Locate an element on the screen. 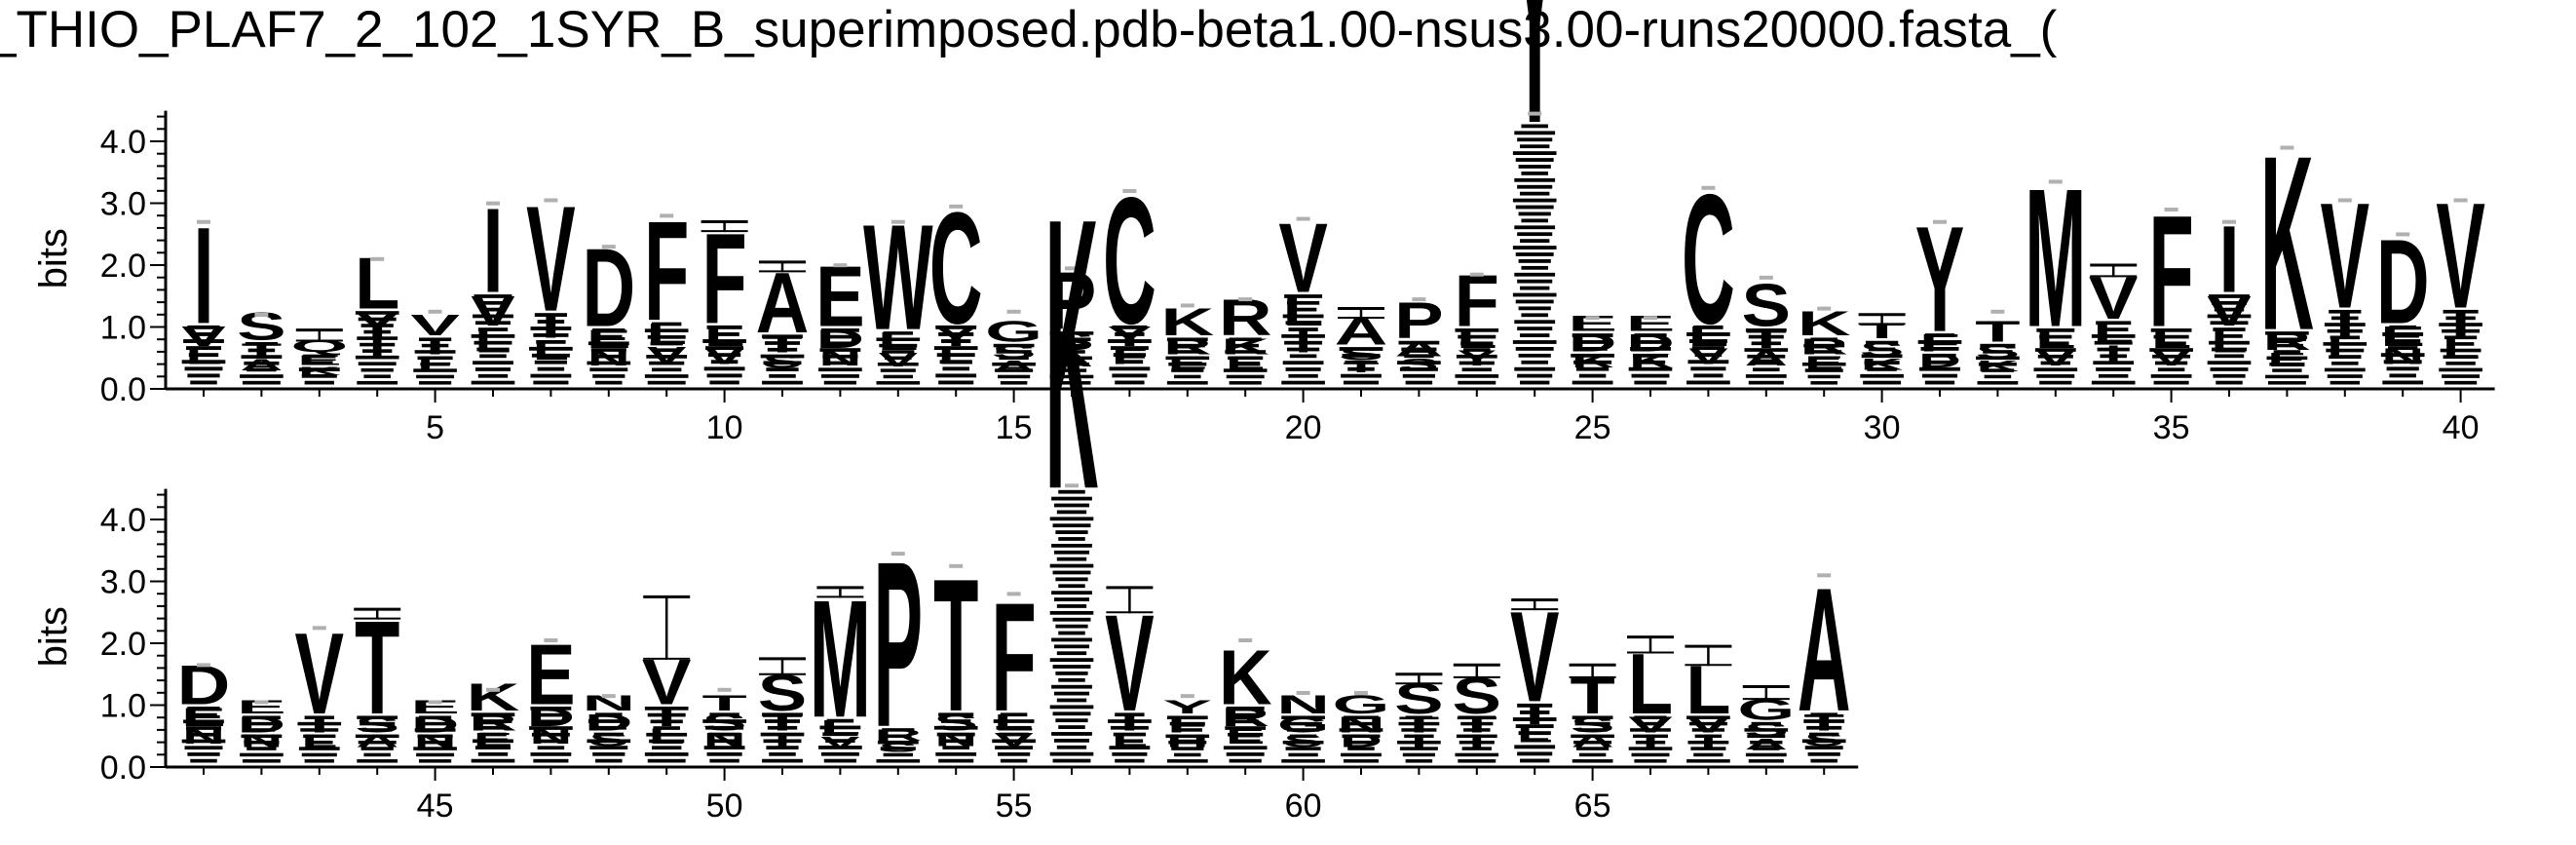  logo-stack: STA is located at coordinates (1824, 658).